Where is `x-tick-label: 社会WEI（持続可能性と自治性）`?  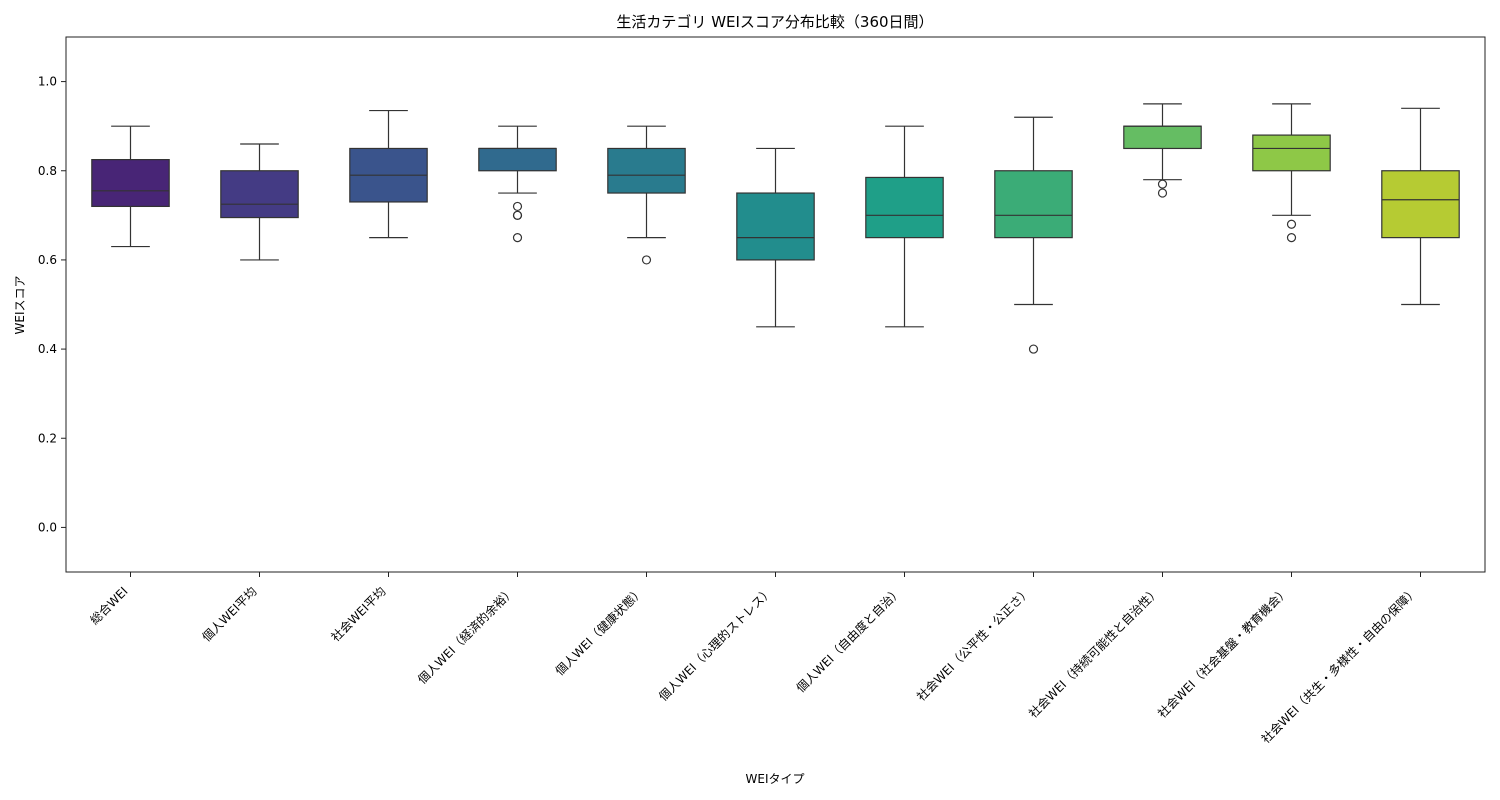
x-tick-label: 社会WEI（持続可能性と自治性） is located at coordinates (1093, 652).